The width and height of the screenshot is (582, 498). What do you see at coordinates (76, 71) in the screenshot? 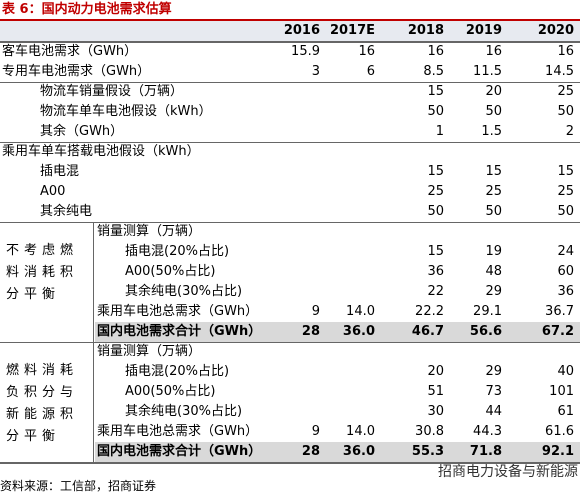
I see `row-label: 专用车电池需求（GWh）` at bounding box center [76, 71].